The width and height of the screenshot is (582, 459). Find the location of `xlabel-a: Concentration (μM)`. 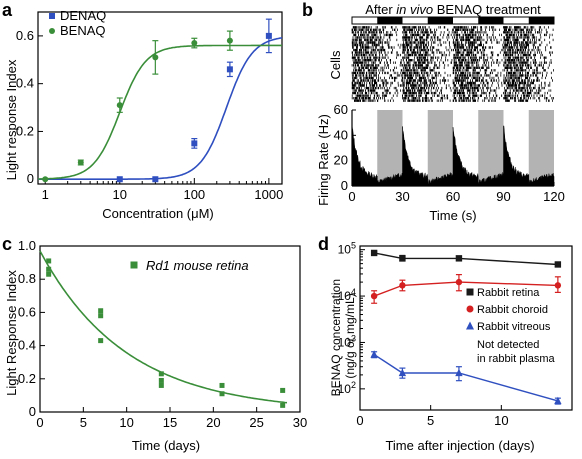

xlabel-a: Concentration (μM) is located at coordinates (158, 213).